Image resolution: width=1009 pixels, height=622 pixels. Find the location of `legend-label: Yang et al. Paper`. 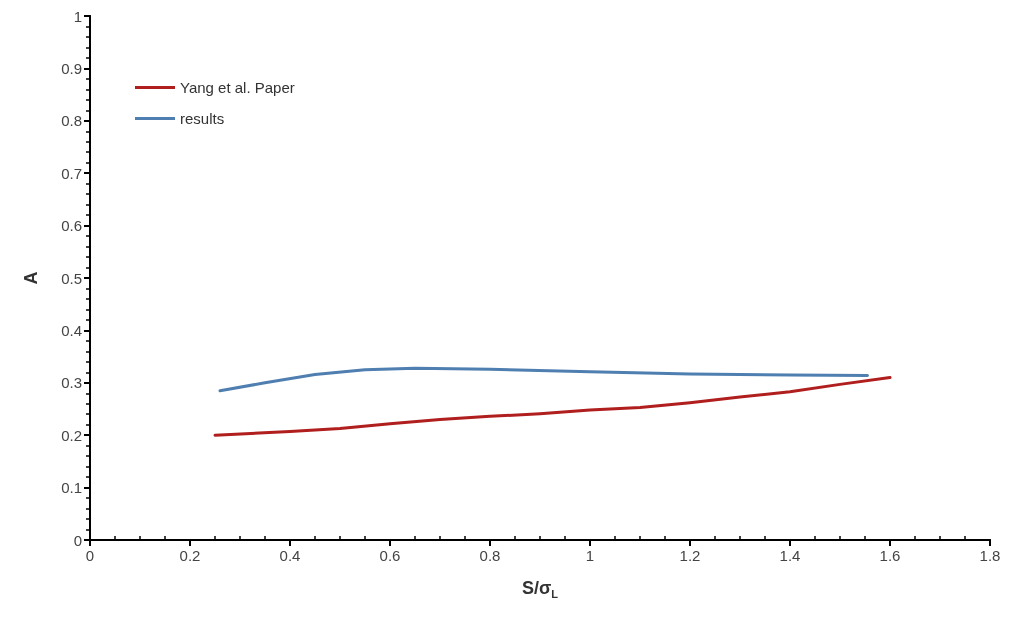

legend-label: Yang et al. Paper is located at coordinates (237, 87).